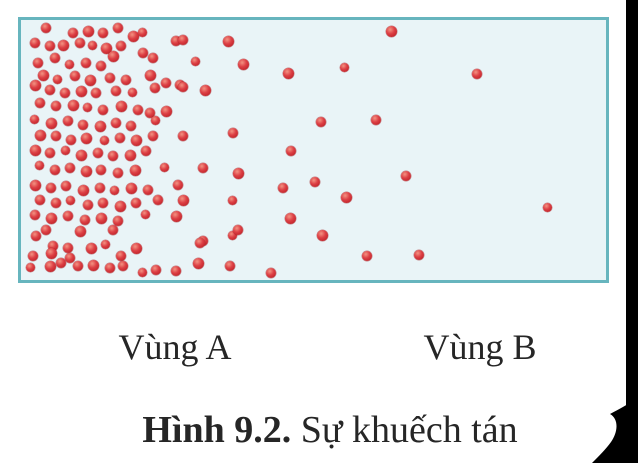 This screenshot has width=638, height=463. I want to click on right-crop-strip, so click(632, 231).